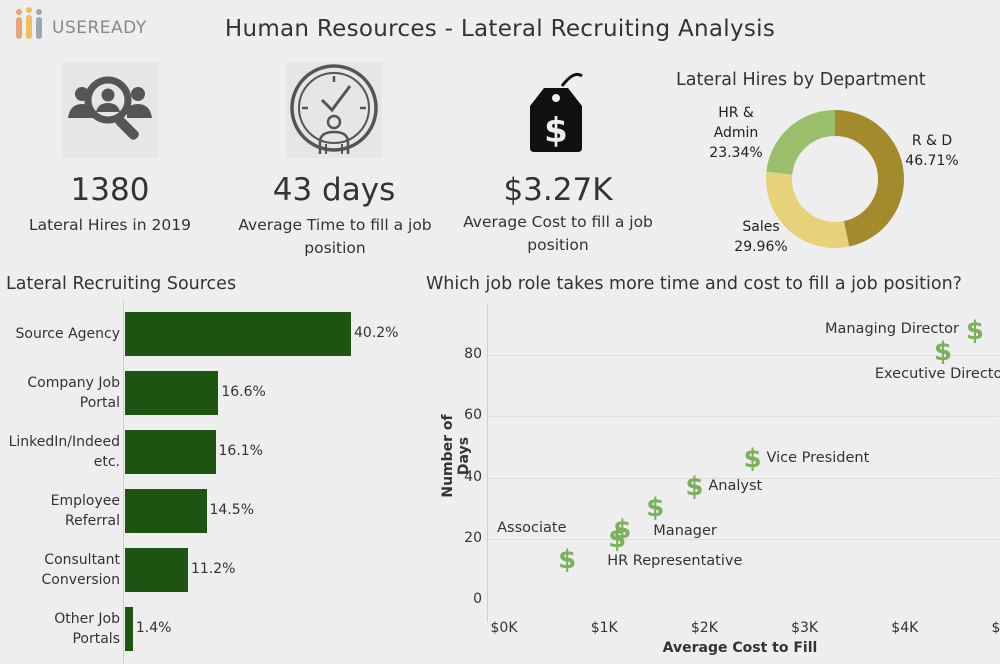  What do you see at coordinates (60, 511) in the screenshot?
I see `bar-category-employee-referral: Employee Referral` at bounding box center [60, 511].